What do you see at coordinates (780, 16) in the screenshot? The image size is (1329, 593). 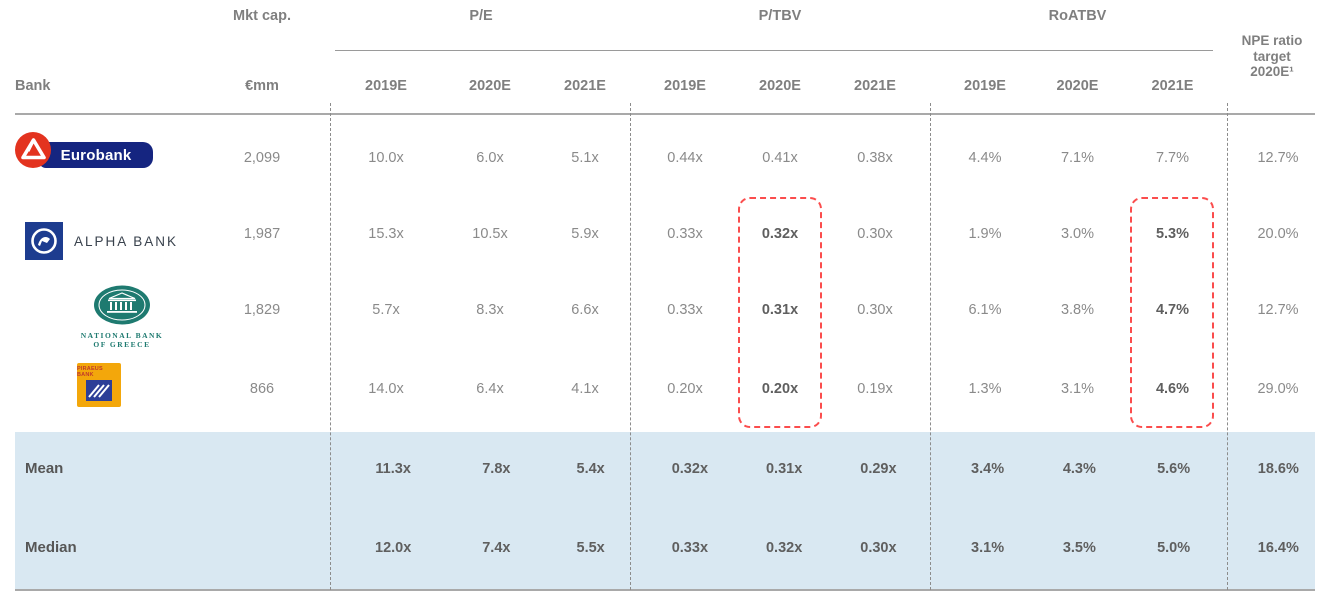 I see `ptbv-group-header: P/TBV` at bounding box center [780, 16].